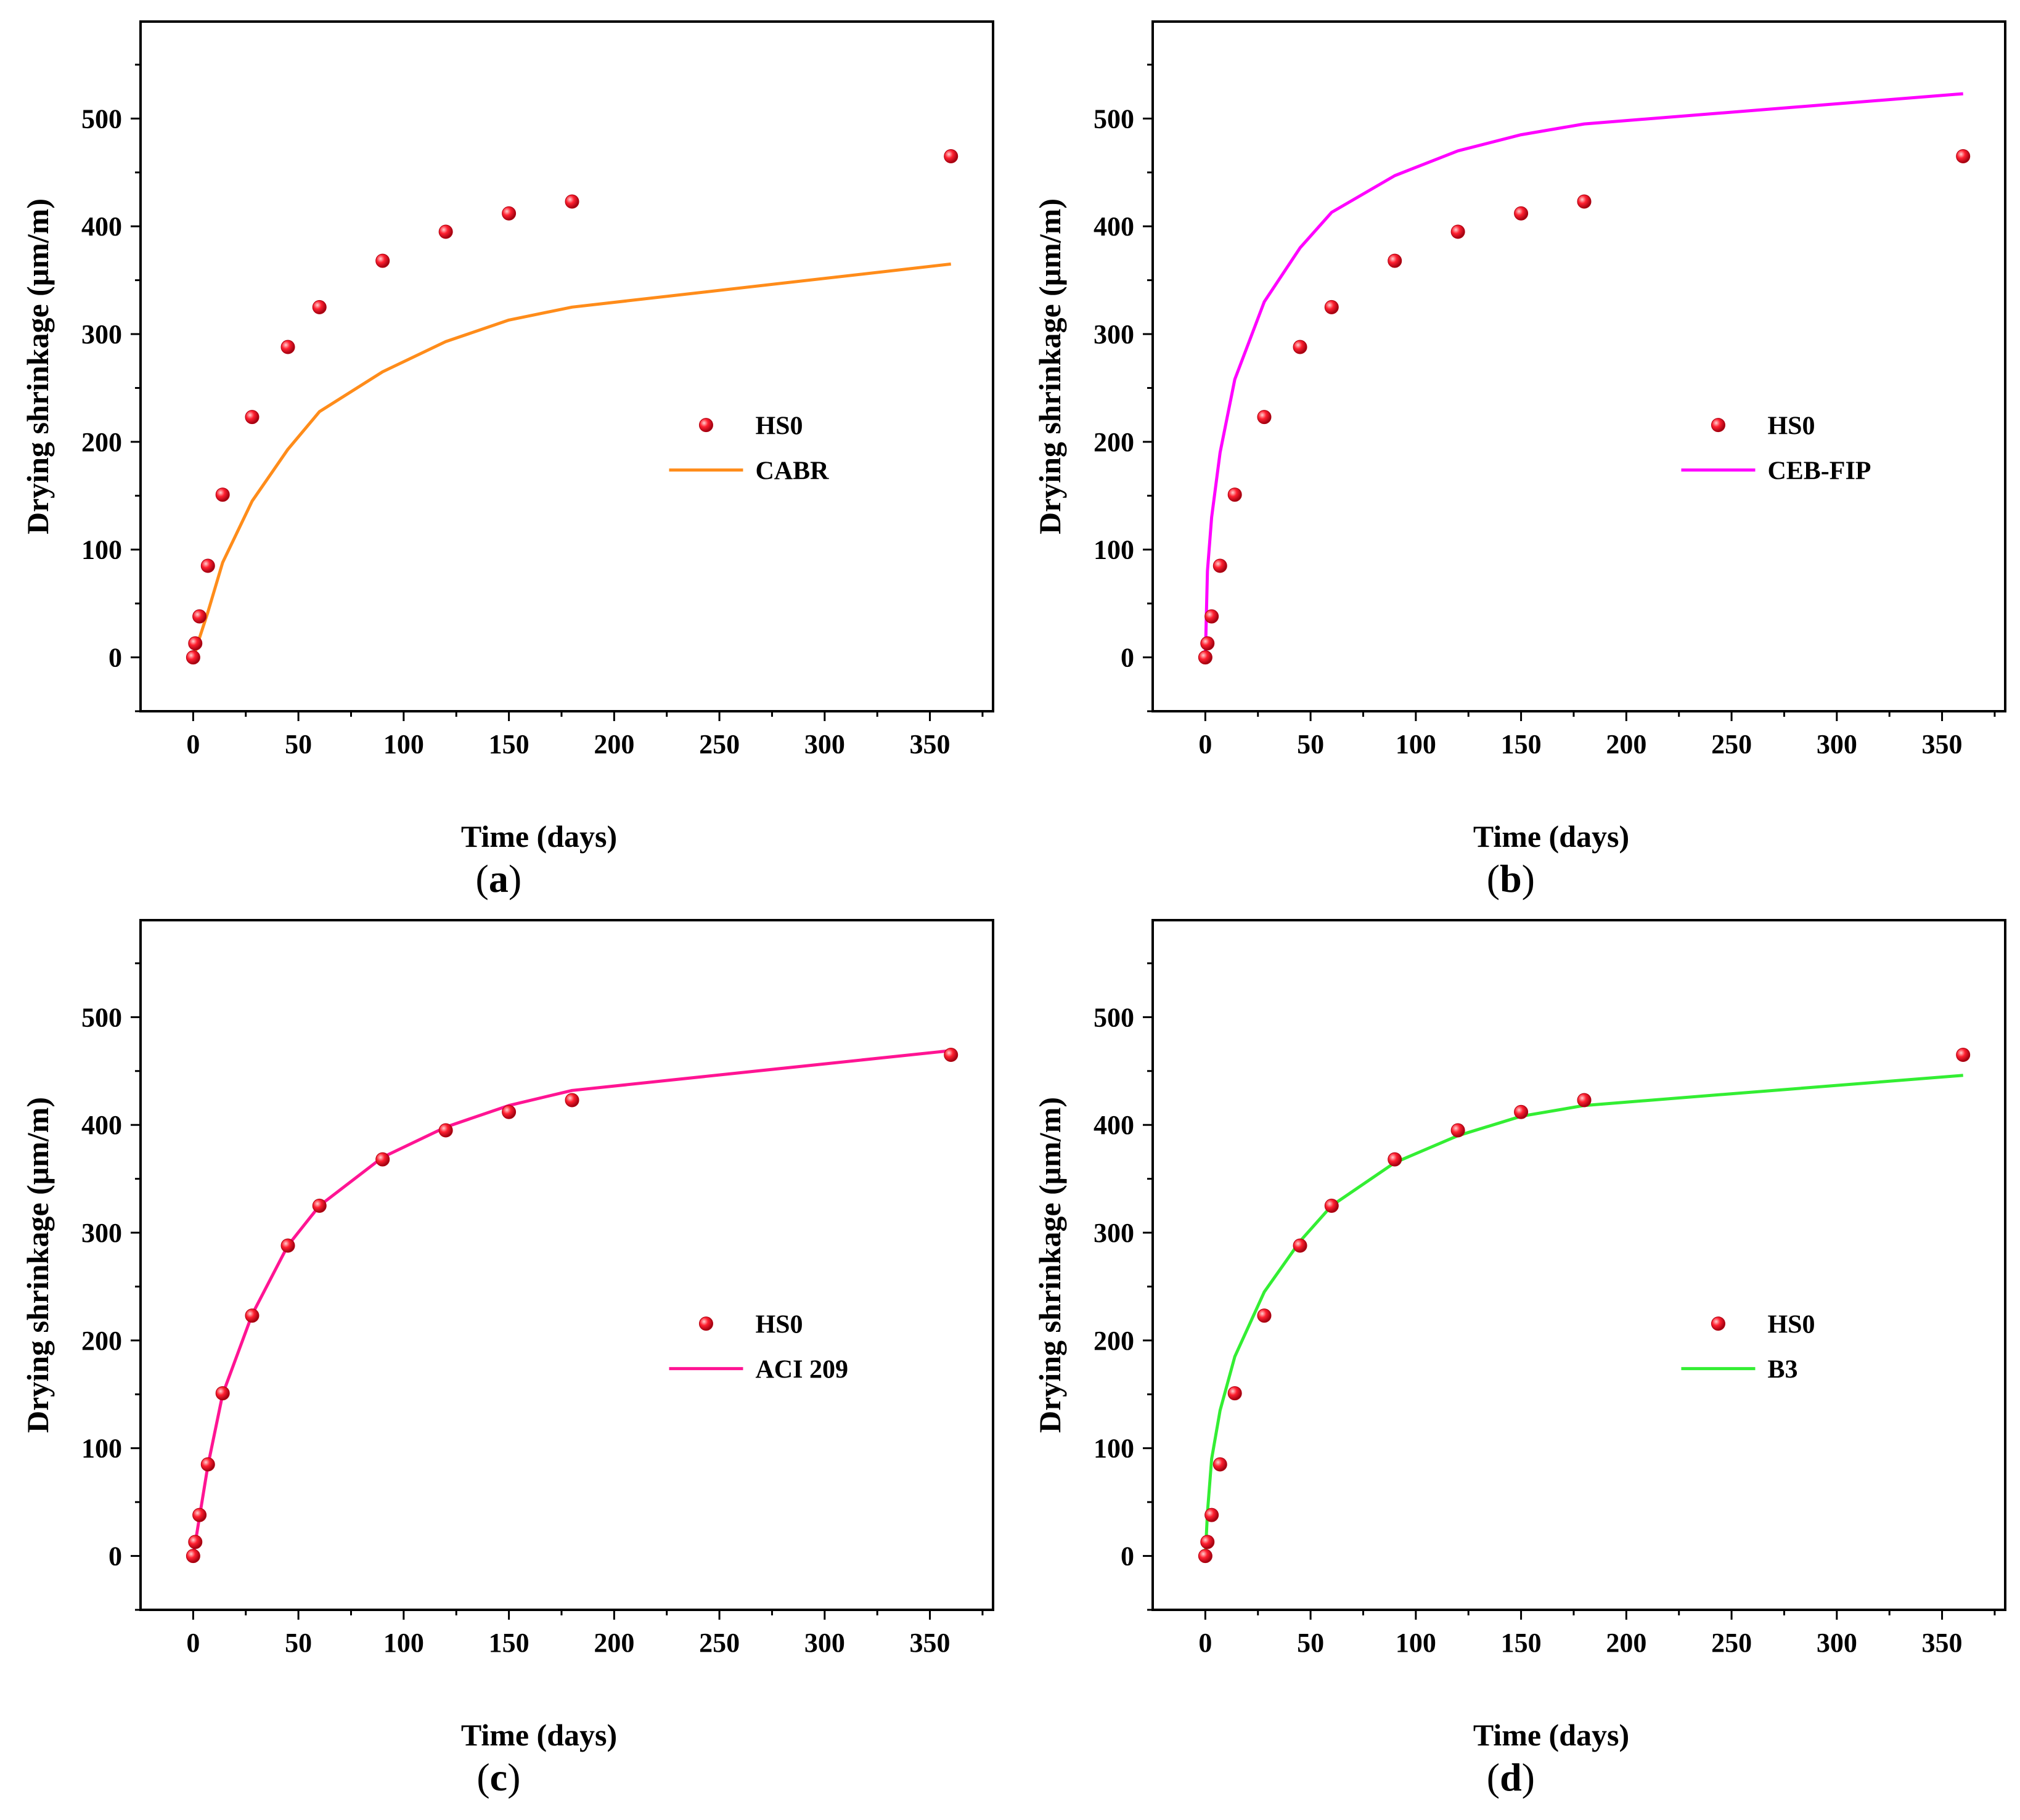 Image resolution: width=2020 pixels, height=1820 pixels. I want to click on panel-paren-close: ), so click(515, 878).